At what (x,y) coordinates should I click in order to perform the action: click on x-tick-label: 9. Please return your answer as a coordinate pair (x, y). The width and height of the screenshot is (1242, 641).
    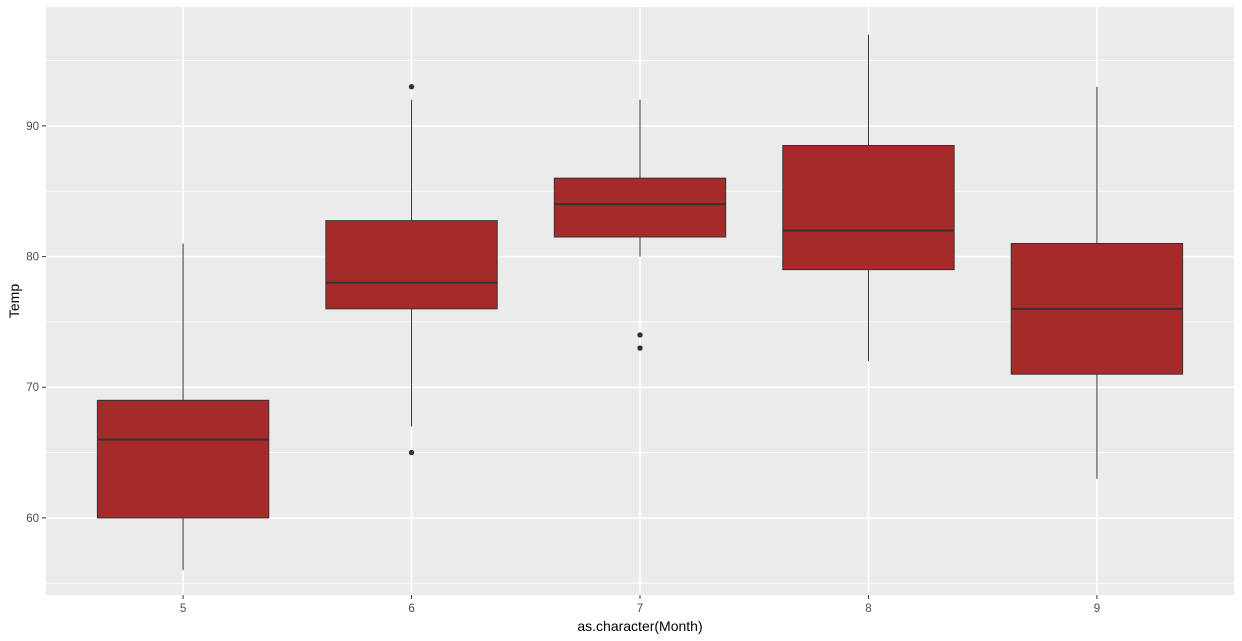
    Looking at the image, I should click on (1097, 609).